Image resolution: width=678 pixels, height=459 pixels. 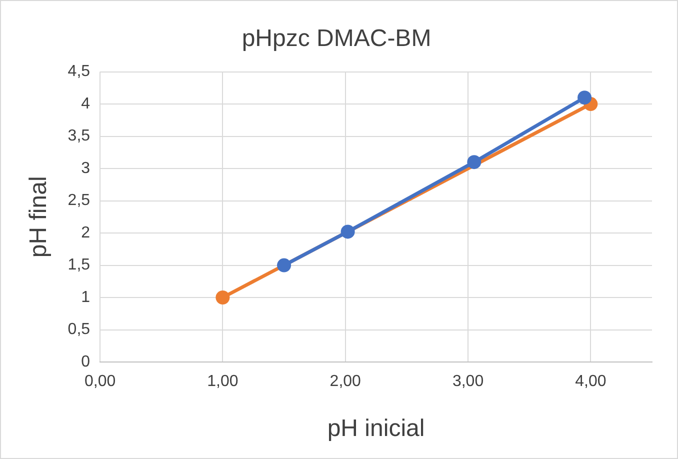 I want to click on y-tick-label: 4,5, so click(x=79, y=71).